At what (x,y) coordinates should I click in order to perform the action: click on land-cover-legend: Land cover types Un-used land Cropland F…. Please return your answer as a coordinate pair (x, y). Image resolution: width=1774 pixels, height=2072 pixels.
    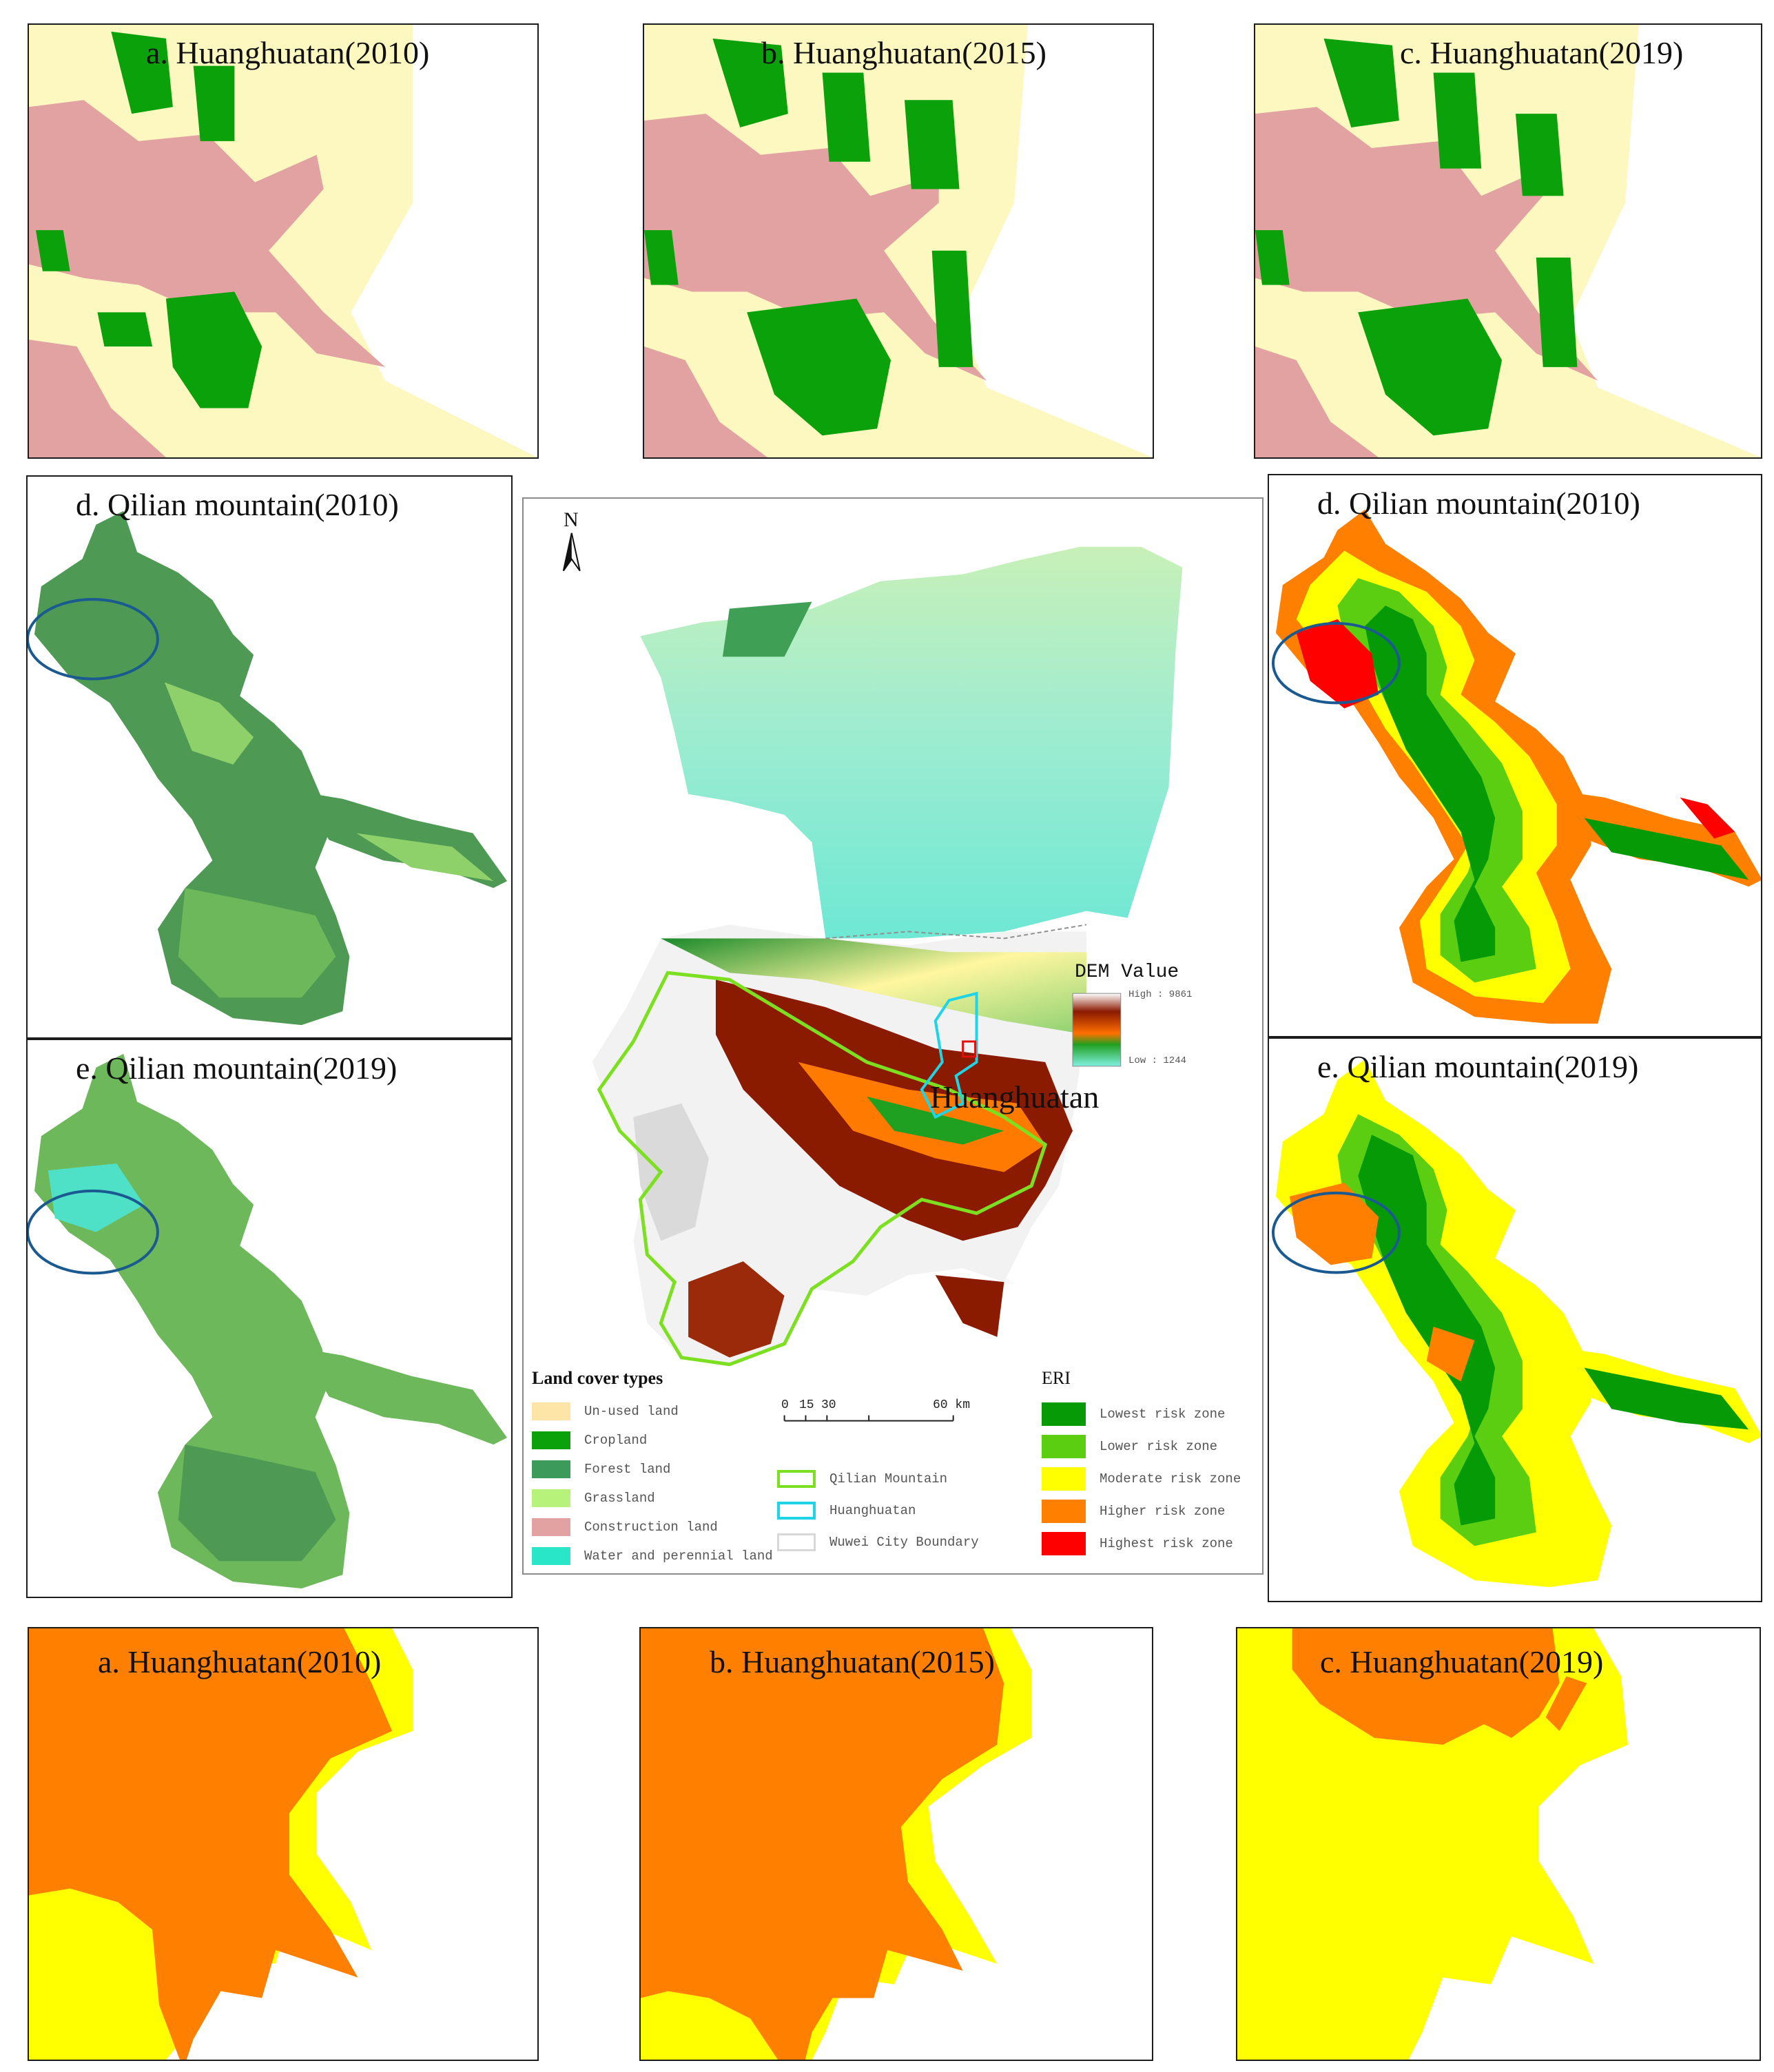
    Looking at the image, I should click on (663, 1470).